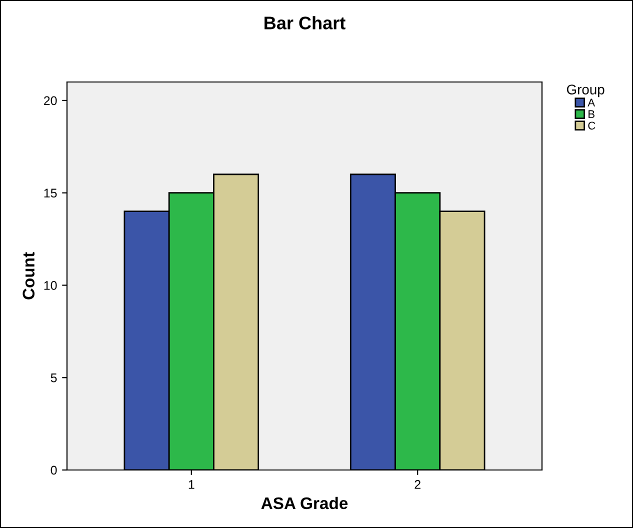  Describe the element at coordinates (53, 378) in the screenshot. I see `y-tick-label: 5` at that location.